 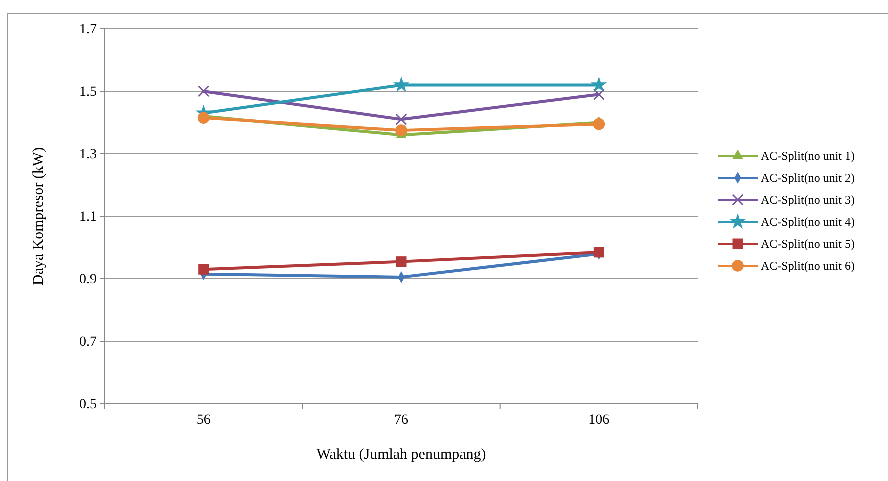 I want to click on legend-label: AC-Split(no unit 5), so click(x=808, y=244).